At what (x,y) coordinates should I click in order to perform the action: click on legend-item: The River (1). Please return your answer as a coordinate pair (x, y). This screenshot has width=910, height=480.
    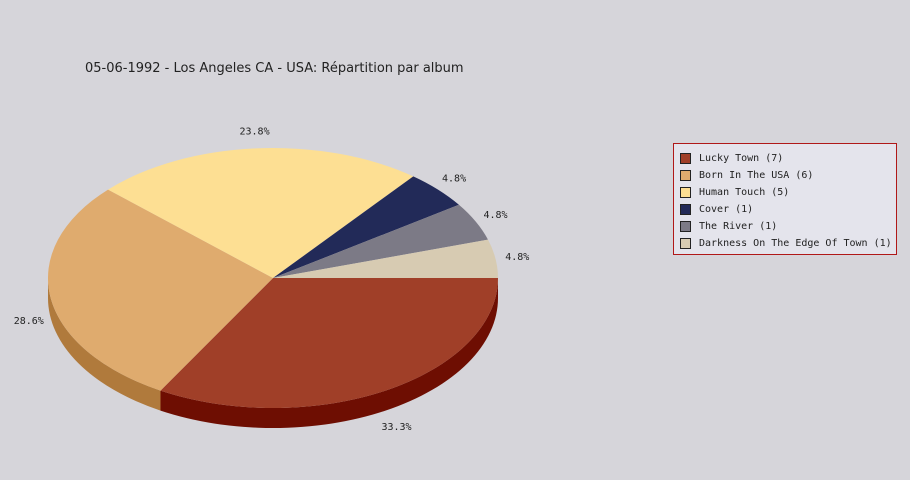
    Looking at the image, I should click on (788, 226).